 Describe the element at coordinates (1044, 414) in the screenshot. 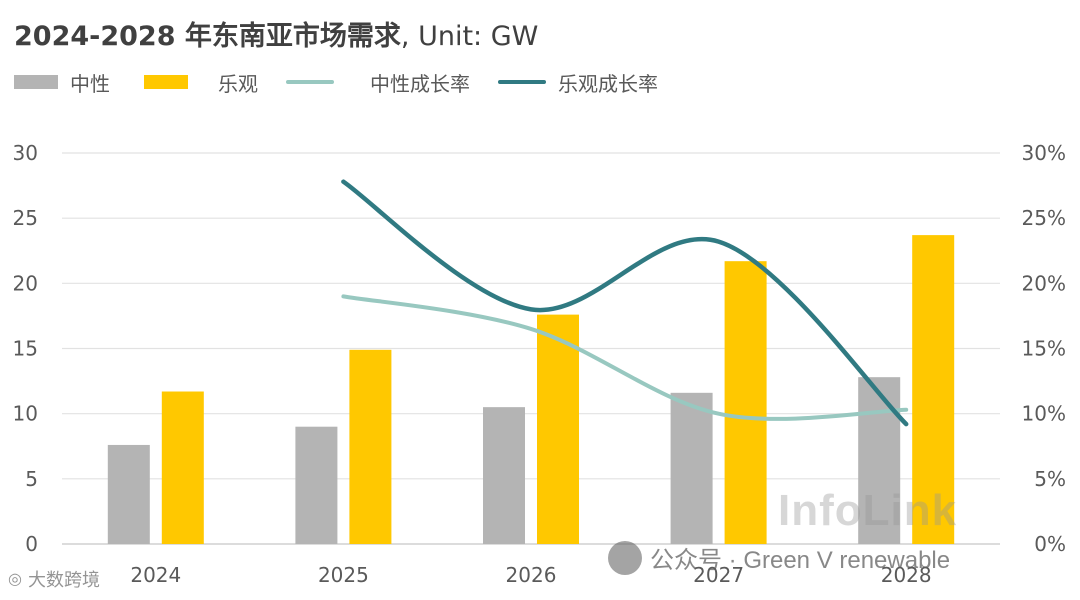

I see `y-right-tick-label: 10%` at that location.